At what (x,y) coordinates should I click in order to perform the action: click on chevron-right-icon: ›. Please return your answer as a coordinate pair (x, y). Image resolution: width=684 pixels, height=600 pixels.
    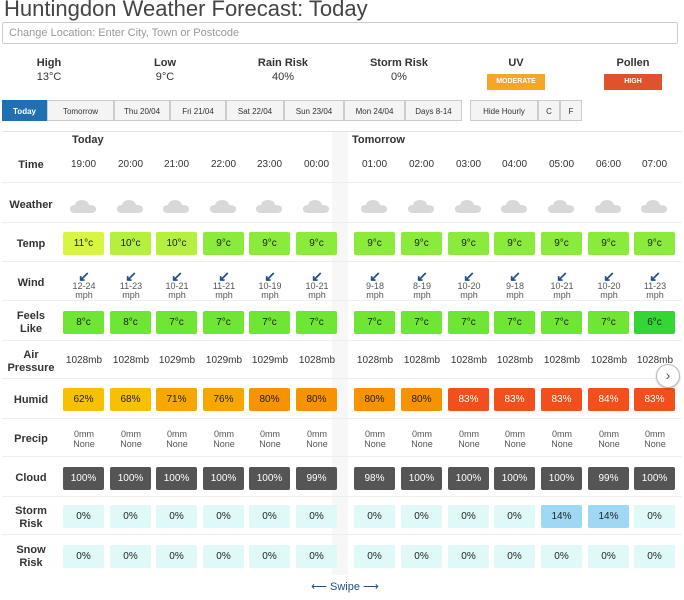
    Looking at the image, I should click on (668, 376).